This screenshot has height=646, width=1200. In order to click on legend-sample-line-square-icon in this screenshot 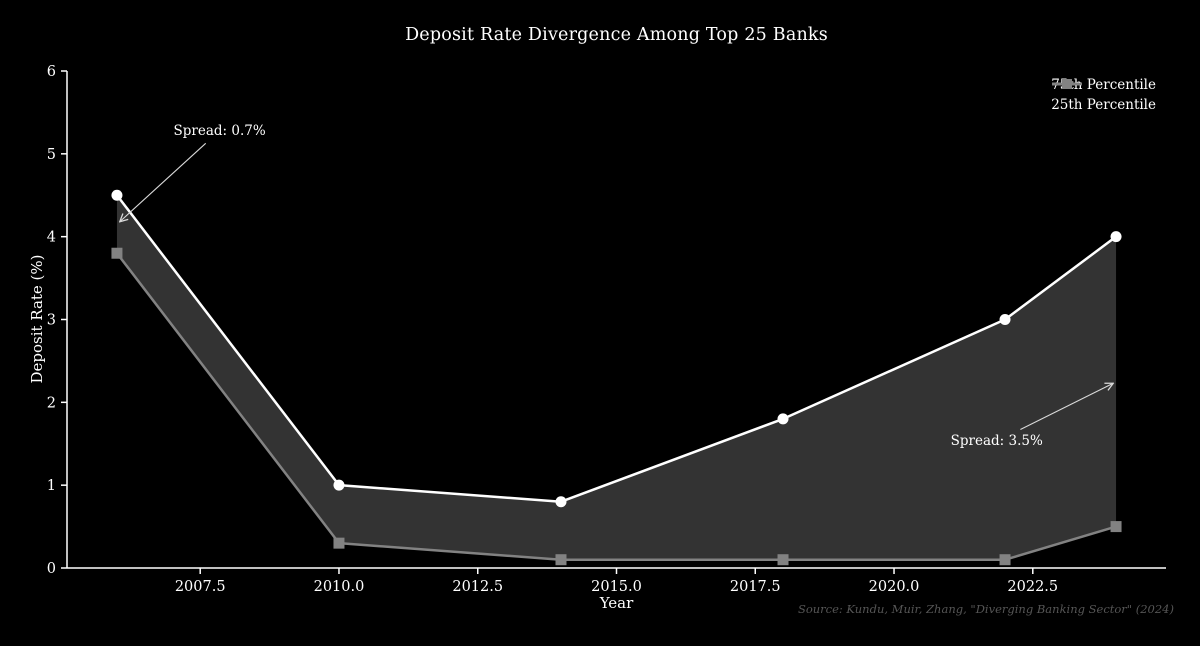, I will do `click(1067, 84)`.